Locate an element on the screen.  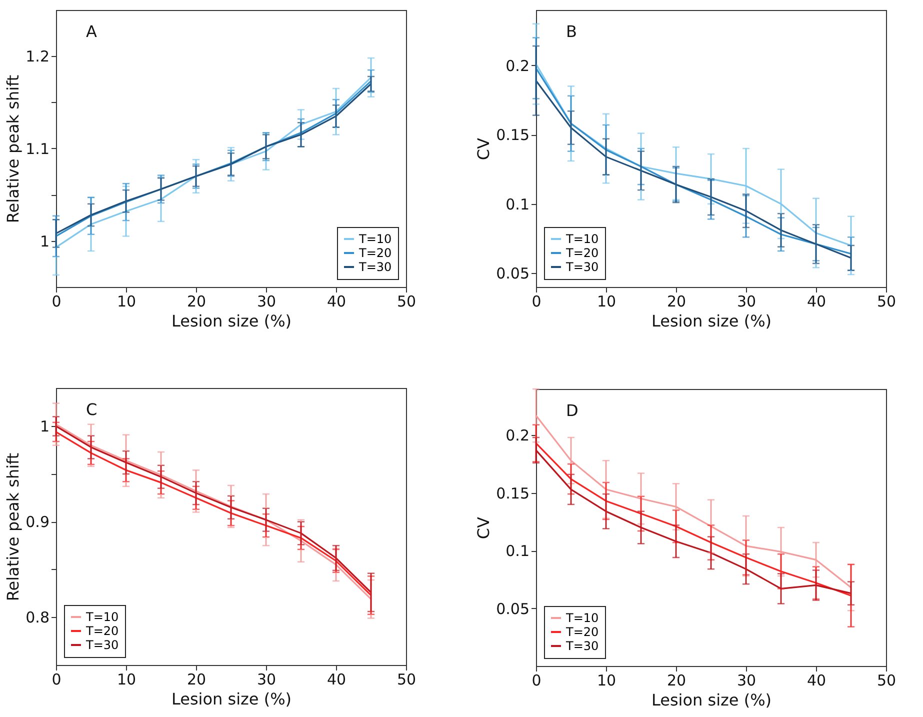
annotation: C is located at coordinates (92, 409).